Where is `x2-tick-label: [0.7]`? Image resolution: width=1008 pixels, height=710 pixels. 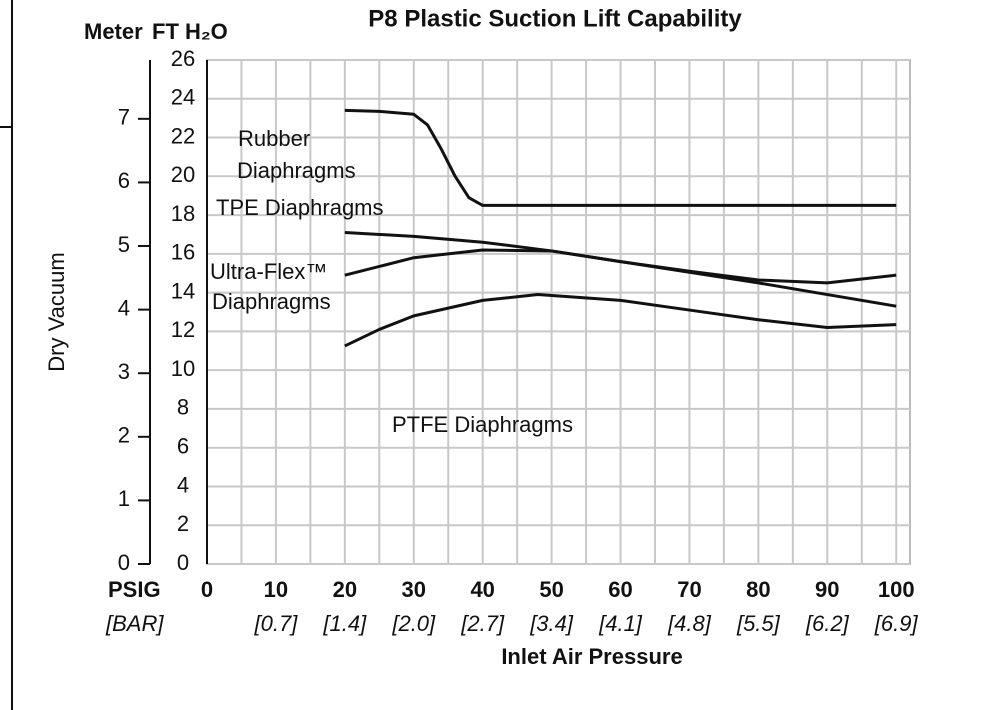
x2-tick-label: [0.7] is located at coordinates (276, 623).